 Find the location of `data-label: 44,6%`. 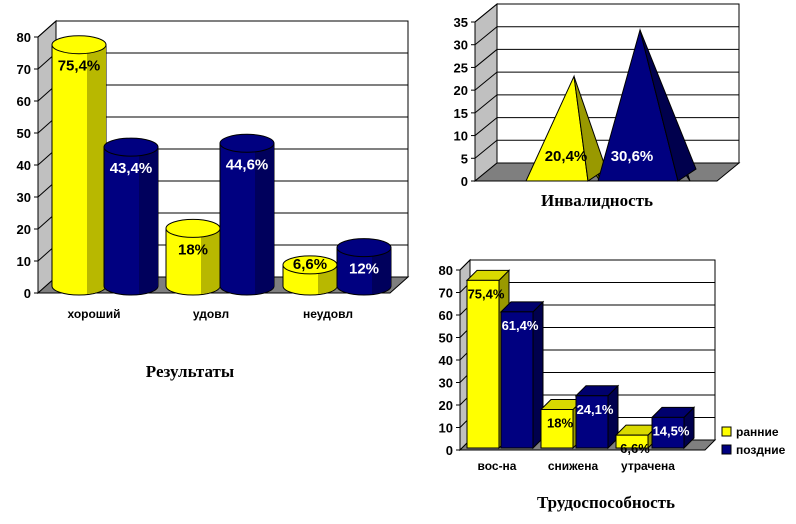

data-label: 44,6% is located at coordinates (247, 164).